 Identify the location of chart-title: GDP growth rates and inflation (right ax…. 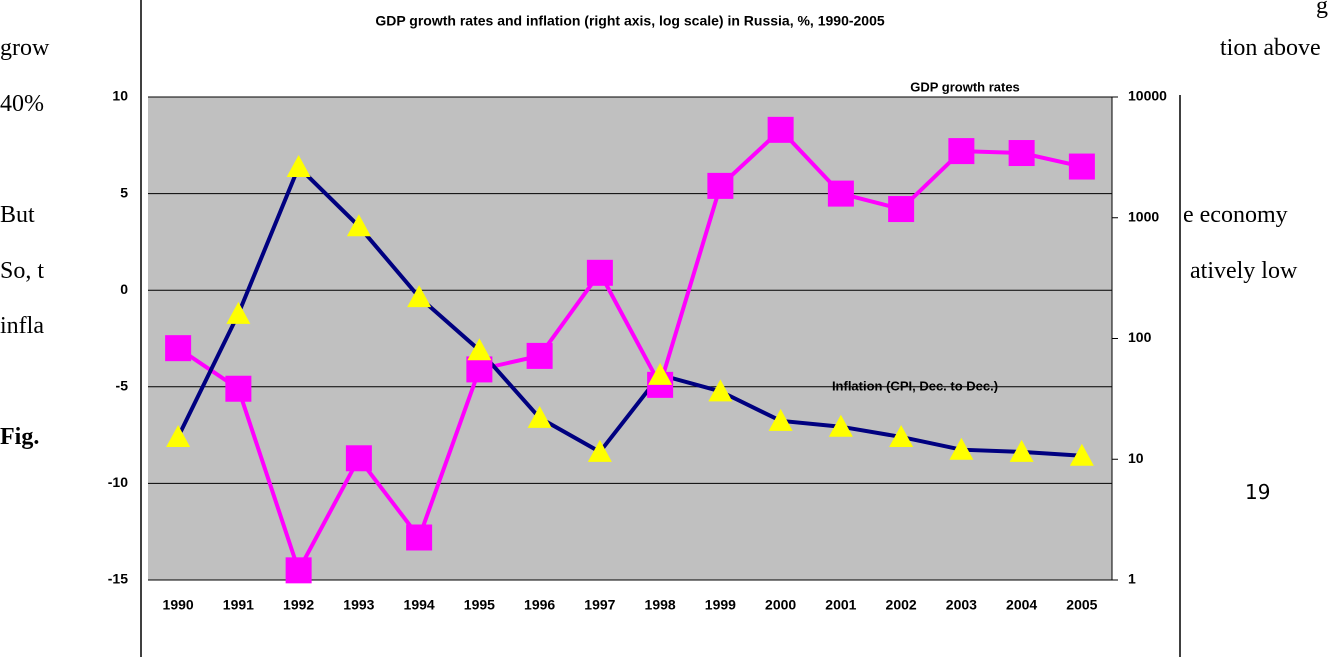
(630, 21).